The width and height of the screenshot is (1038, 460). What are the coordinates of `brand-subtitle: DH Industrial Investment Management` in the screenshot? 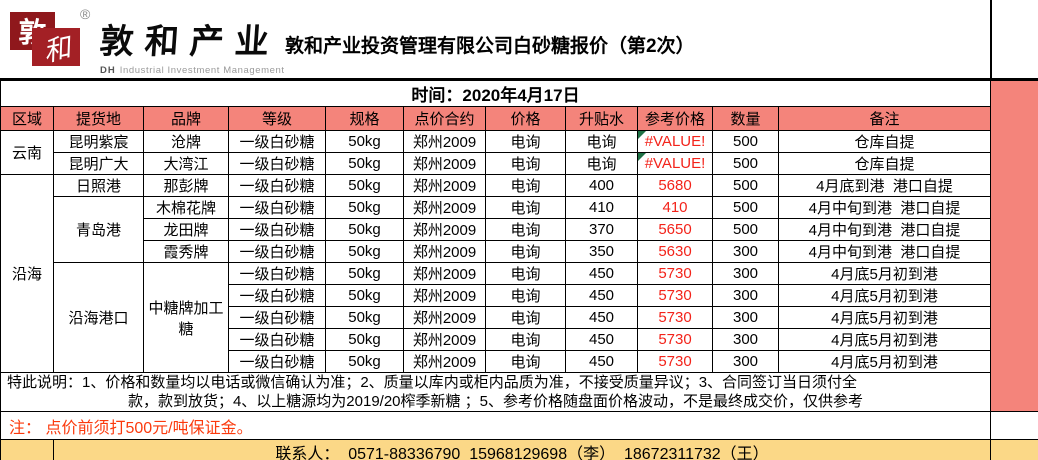 It's located at (192, 70).